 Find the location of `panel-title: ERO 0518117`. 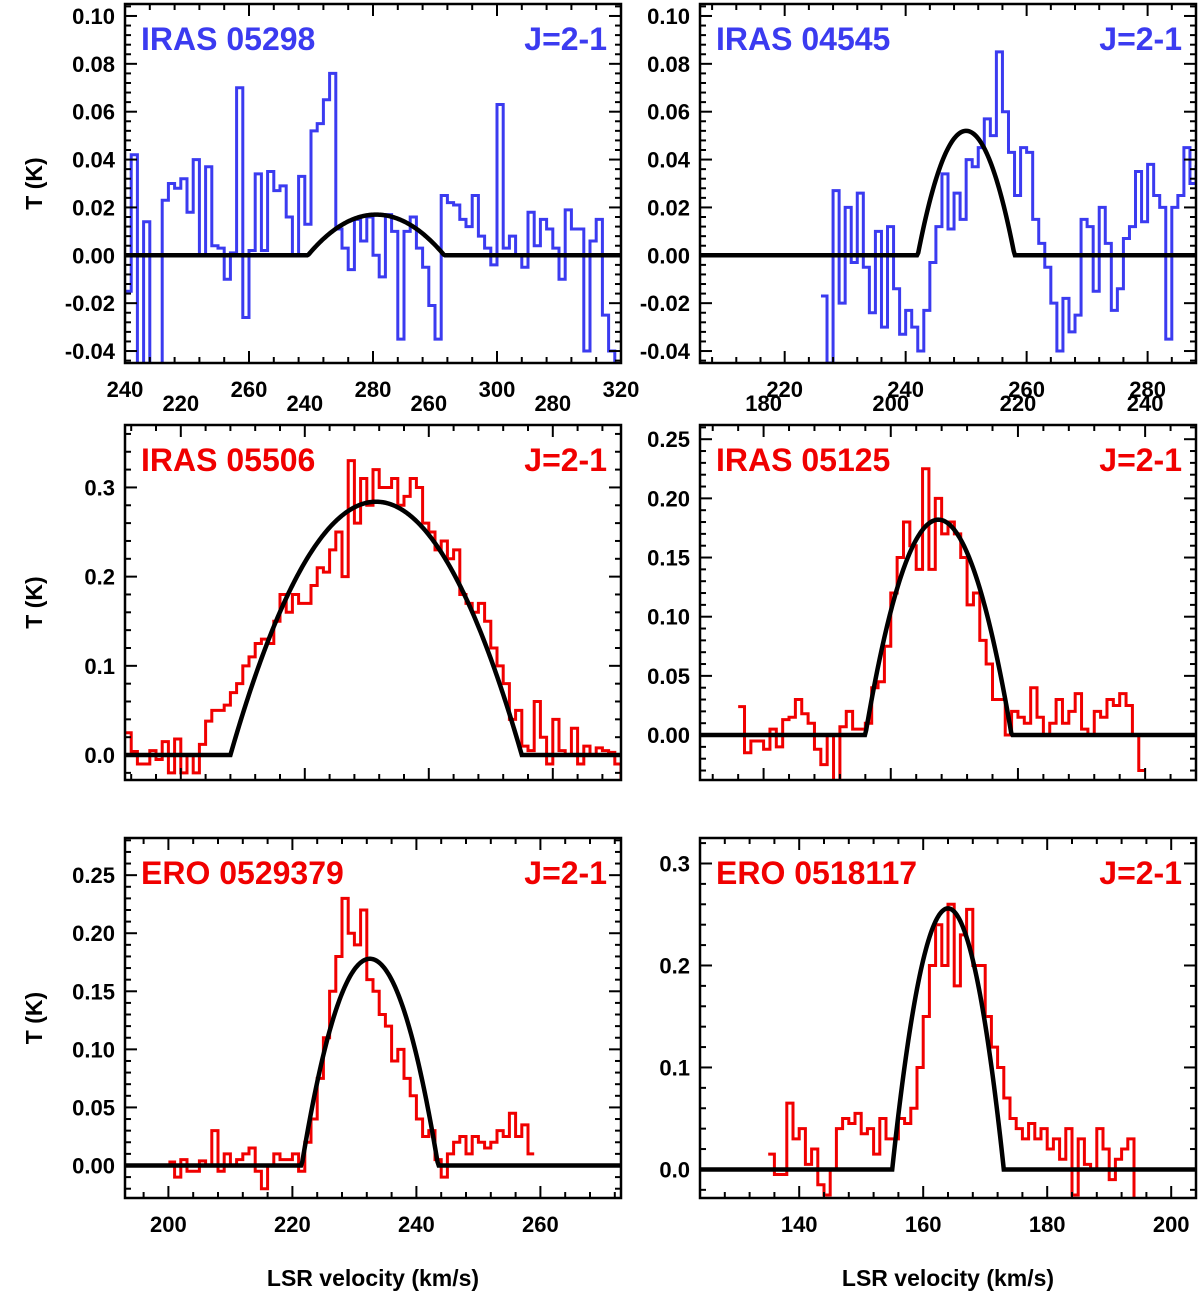

panel-title: ERO 0518117 is located at coordinates (816, 873).